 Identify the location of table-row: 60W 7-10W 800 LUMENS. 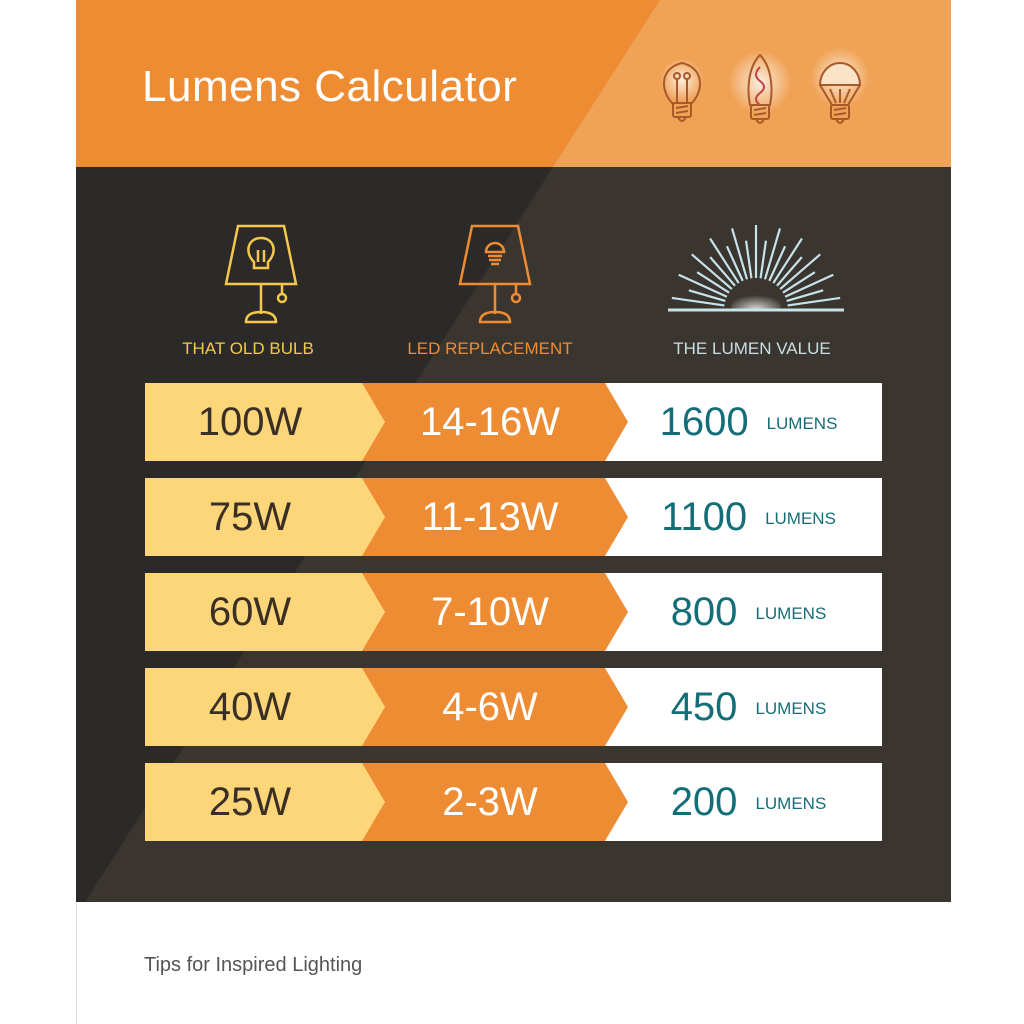
(513, 612).